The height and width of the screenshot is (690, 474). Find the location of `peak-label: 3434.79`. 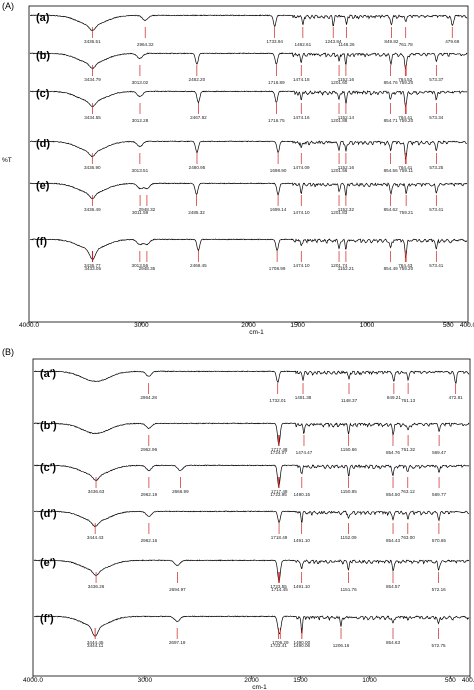

peak-label: 3434.79 is located at coordinates (92, 79).